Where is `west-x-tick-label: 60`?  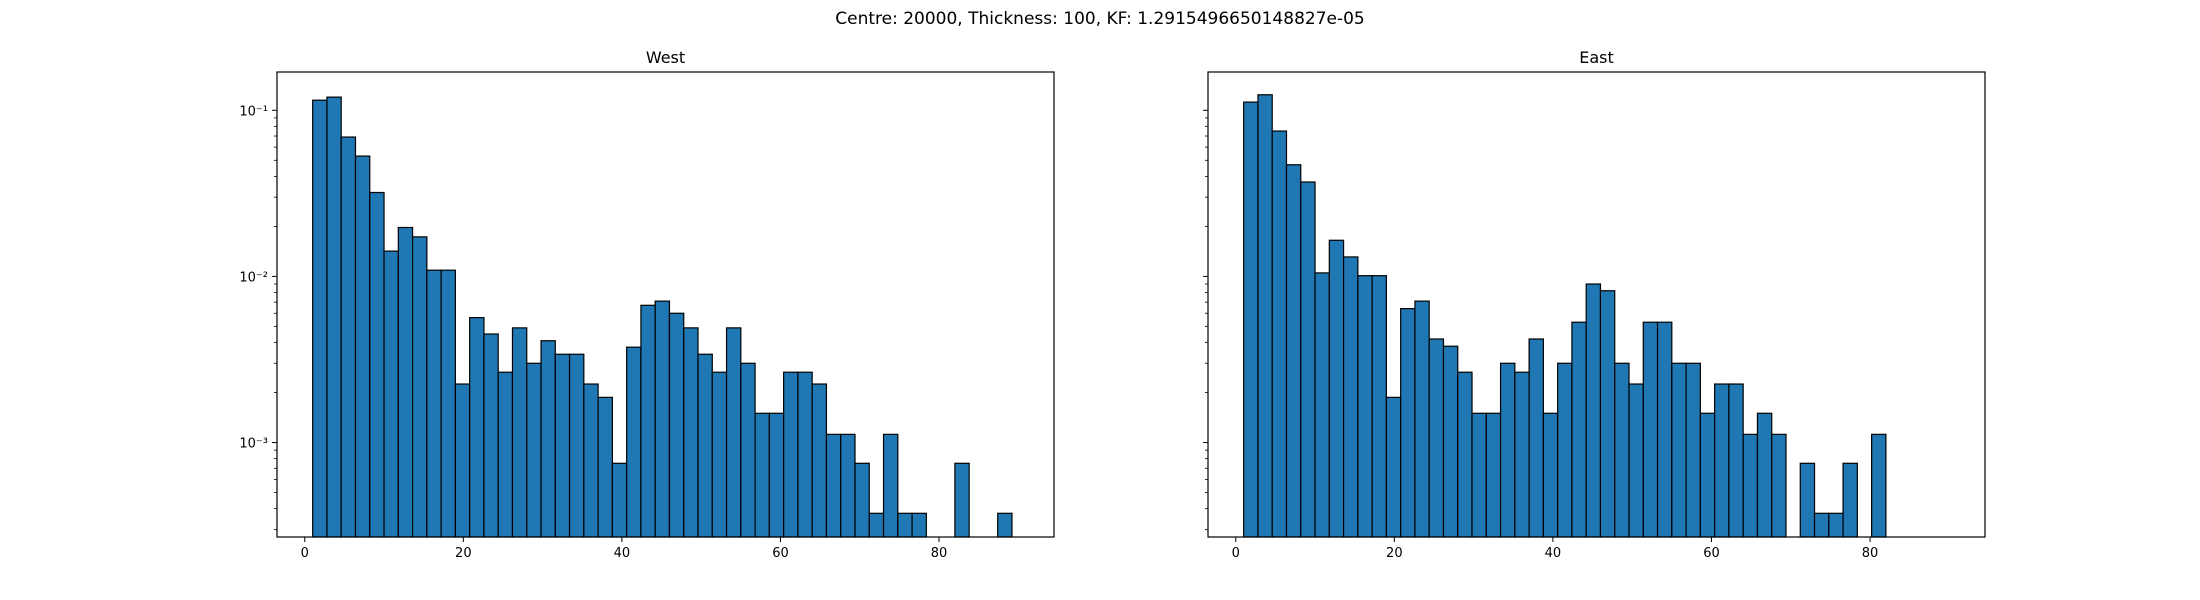 west-x-tick-label: 60 is located at coordinates (780, 553).